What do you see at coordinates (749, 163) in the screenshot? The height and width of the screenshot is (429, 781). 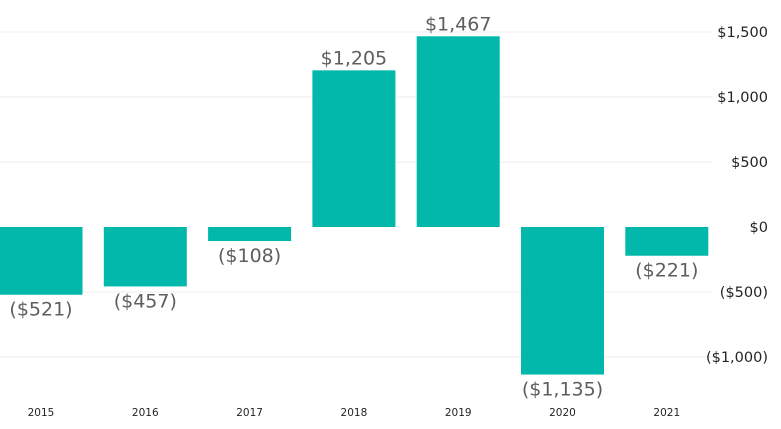 I see `y-tick-label: $500` at bounding box center [749, 163].